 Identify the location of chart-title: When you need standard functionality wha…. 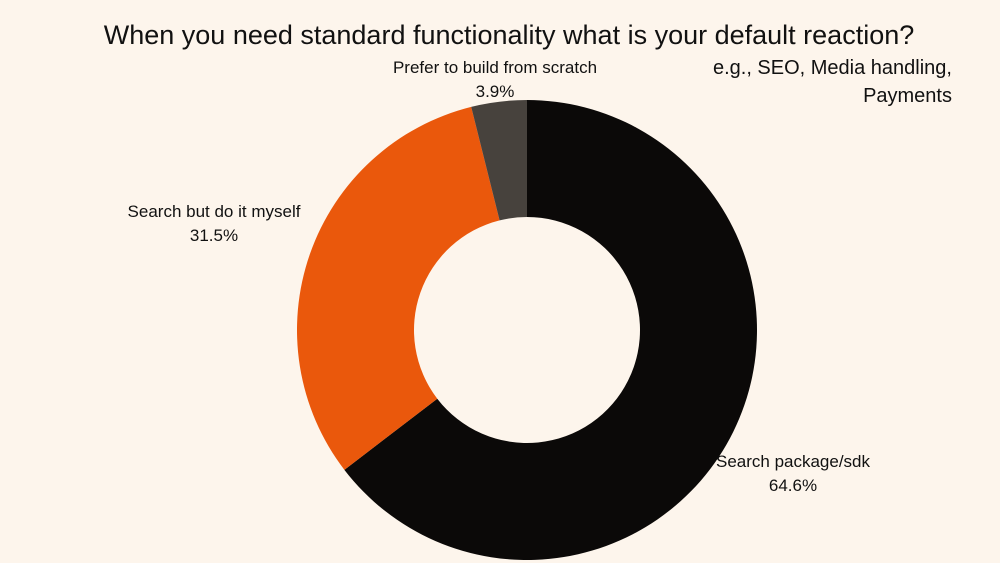
(509, 35).